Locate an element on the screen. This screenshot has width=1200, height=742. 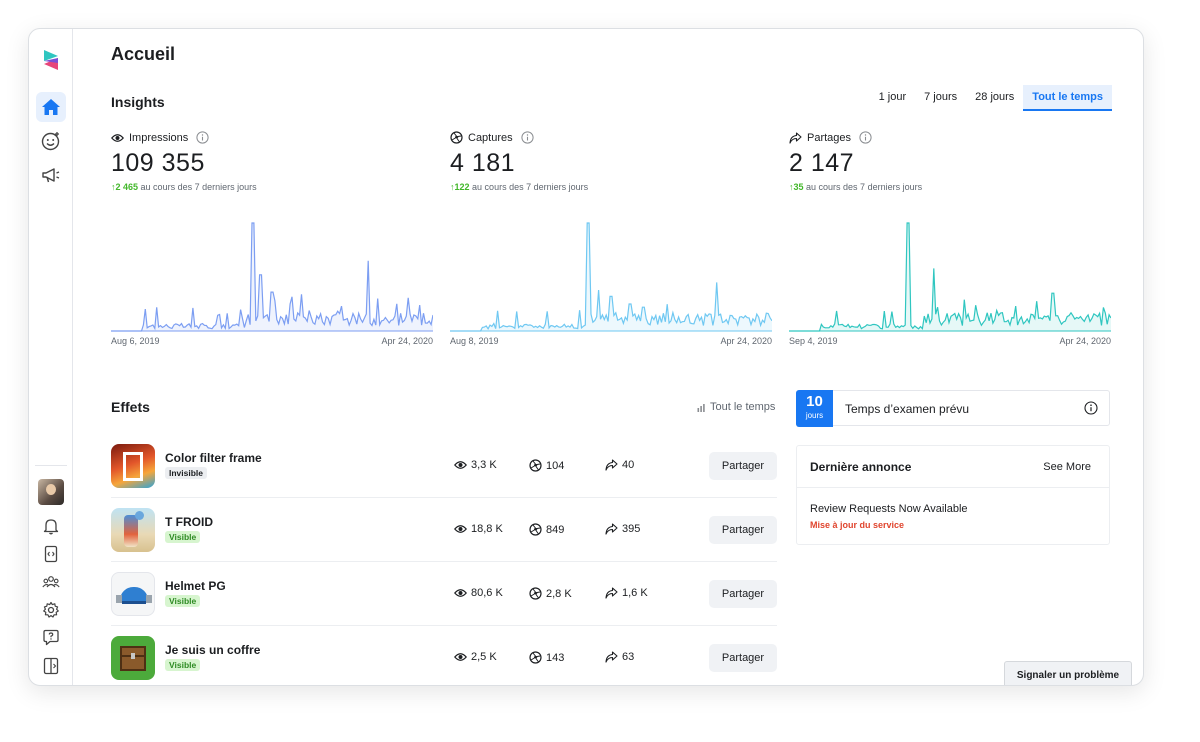
sparkline-axis: Aug 6, 2019 Apr 24, 2020 is located at coordinates (272, 341).